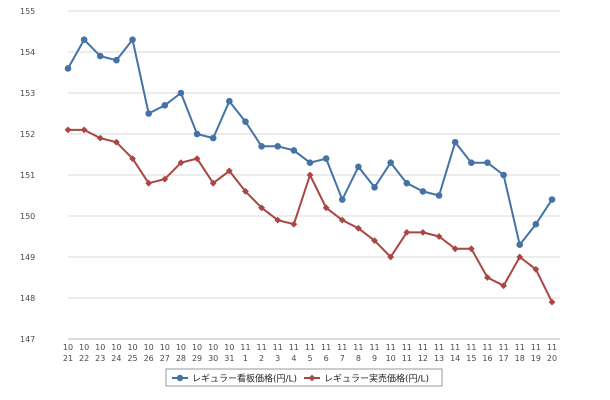  Describe the element at coordinates (309, 358) in the screenshot. I see `x-tick-day-15: 5` at that location.